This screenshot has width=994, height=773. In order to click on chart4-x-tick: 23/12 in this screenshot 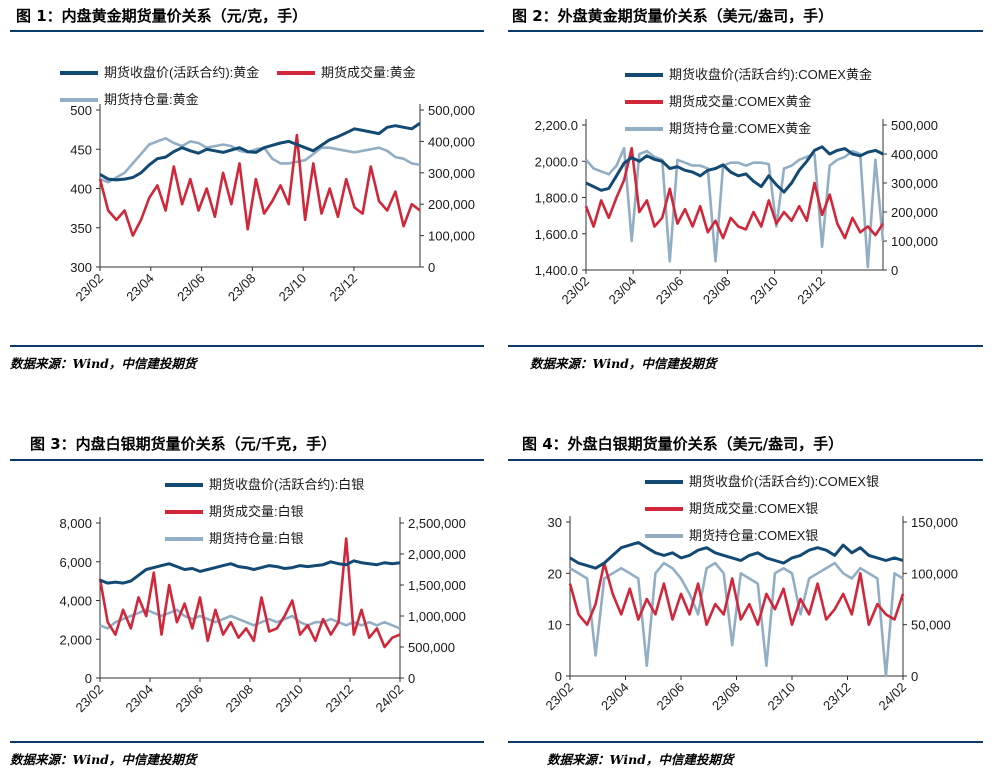, I will do `click(837, 697)`.